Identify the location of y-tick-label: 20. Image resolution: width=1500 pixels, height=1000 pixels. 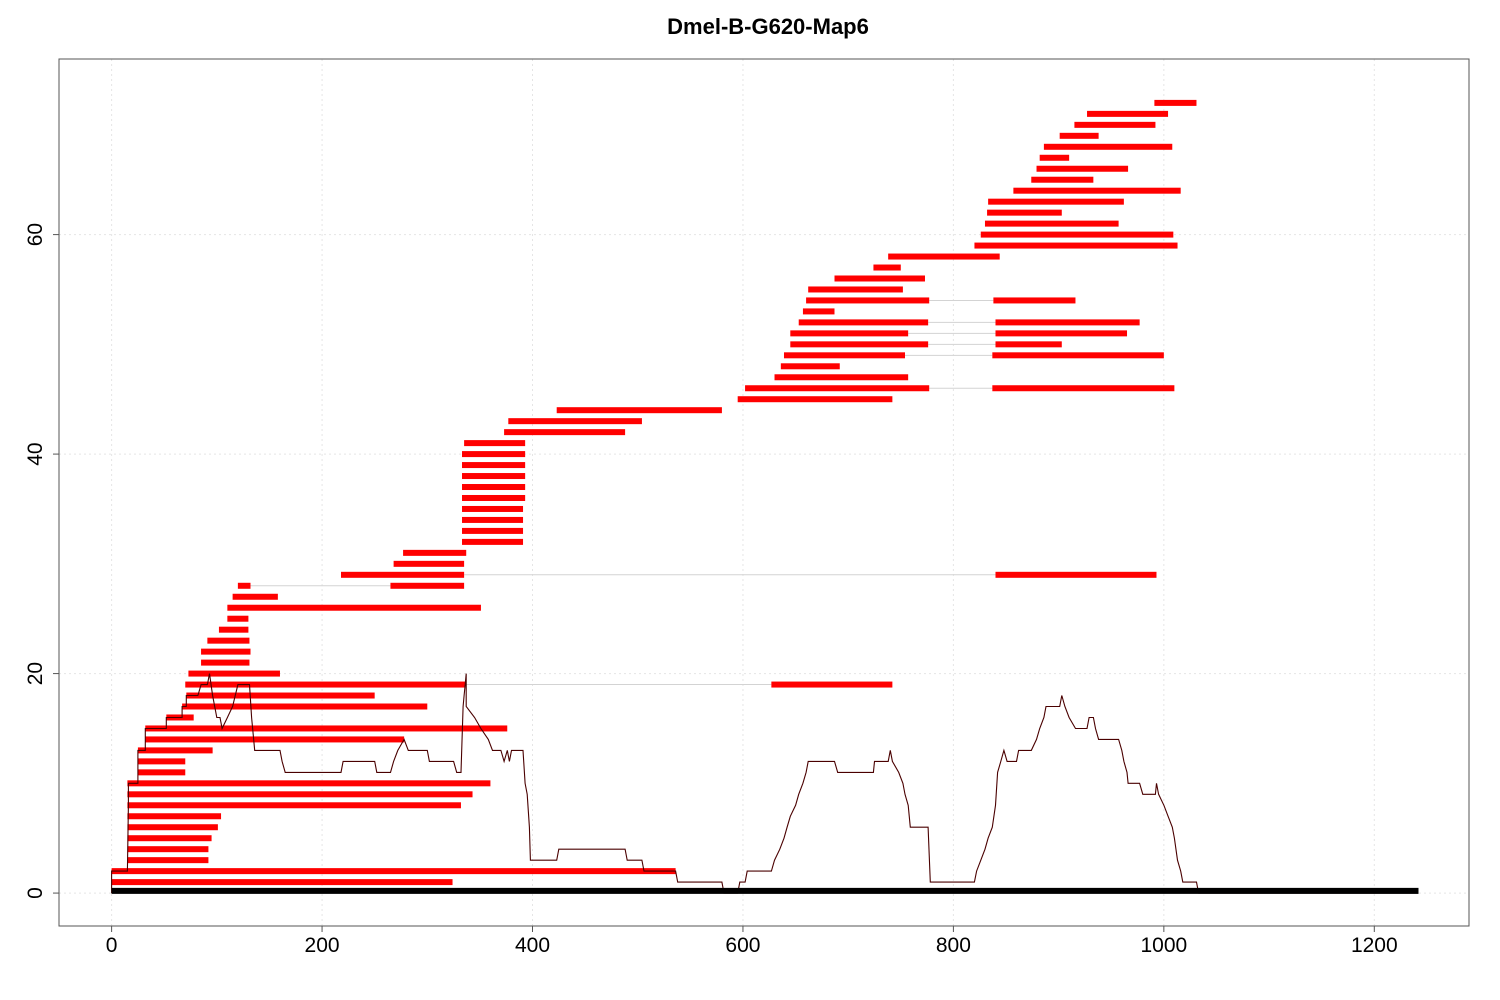
(35, 673).